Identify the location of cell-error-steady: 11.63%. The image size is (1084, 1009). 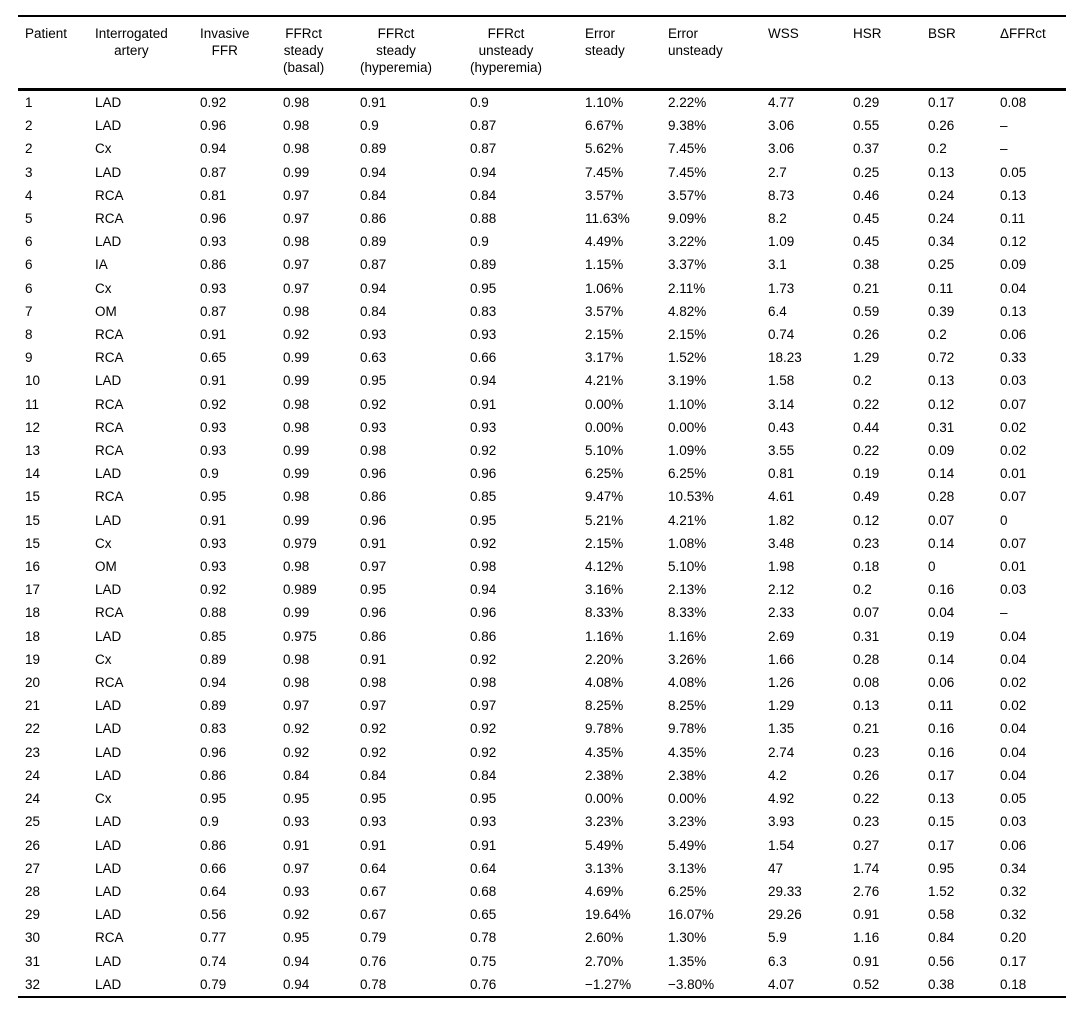
(607, 219).